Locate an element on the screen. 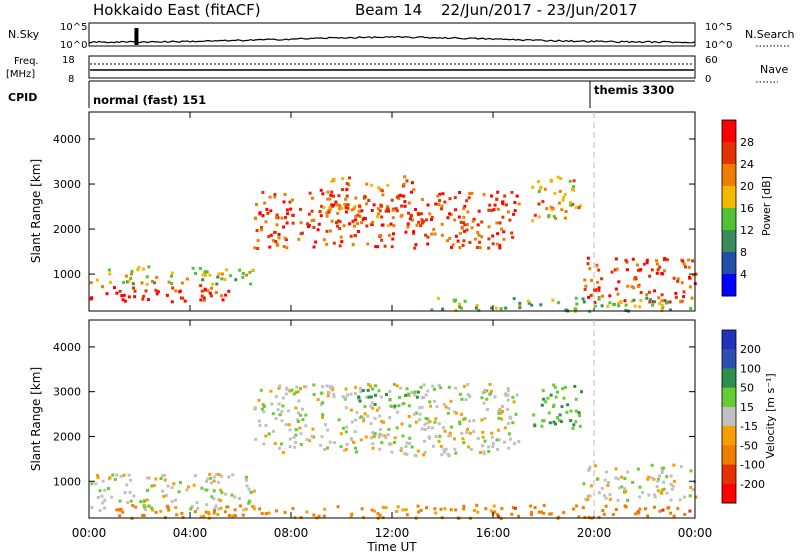 The height and width of the screenshot is (554, 800). x-tick-label: 12:00 is located at coordinates (392, 533).